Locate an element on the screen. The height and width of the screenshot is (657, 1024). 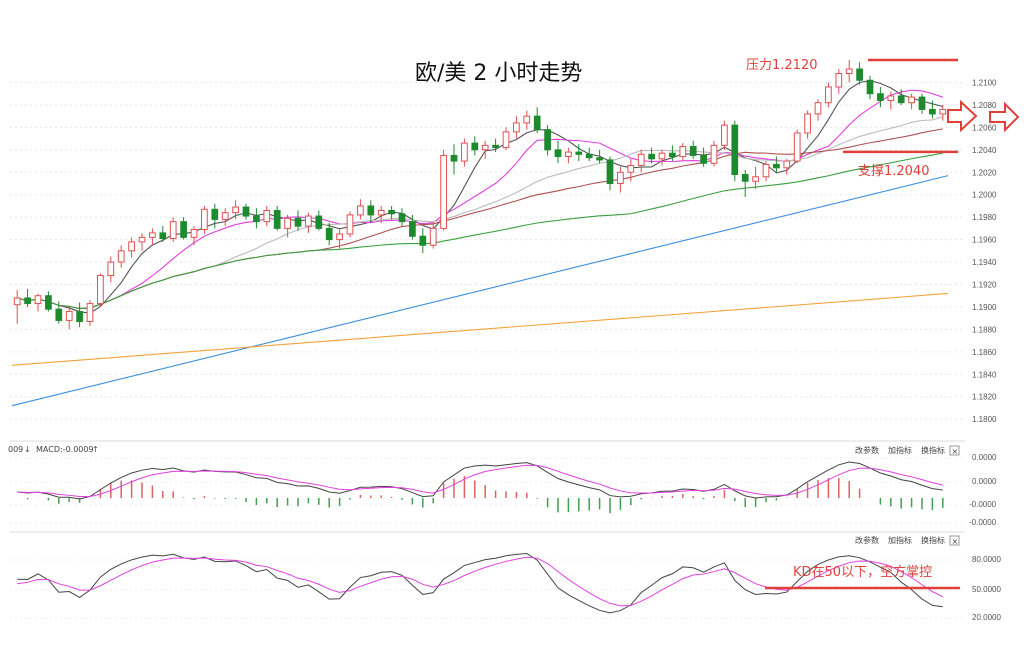
support-resistance-lines is located at coordinates (900, 106).